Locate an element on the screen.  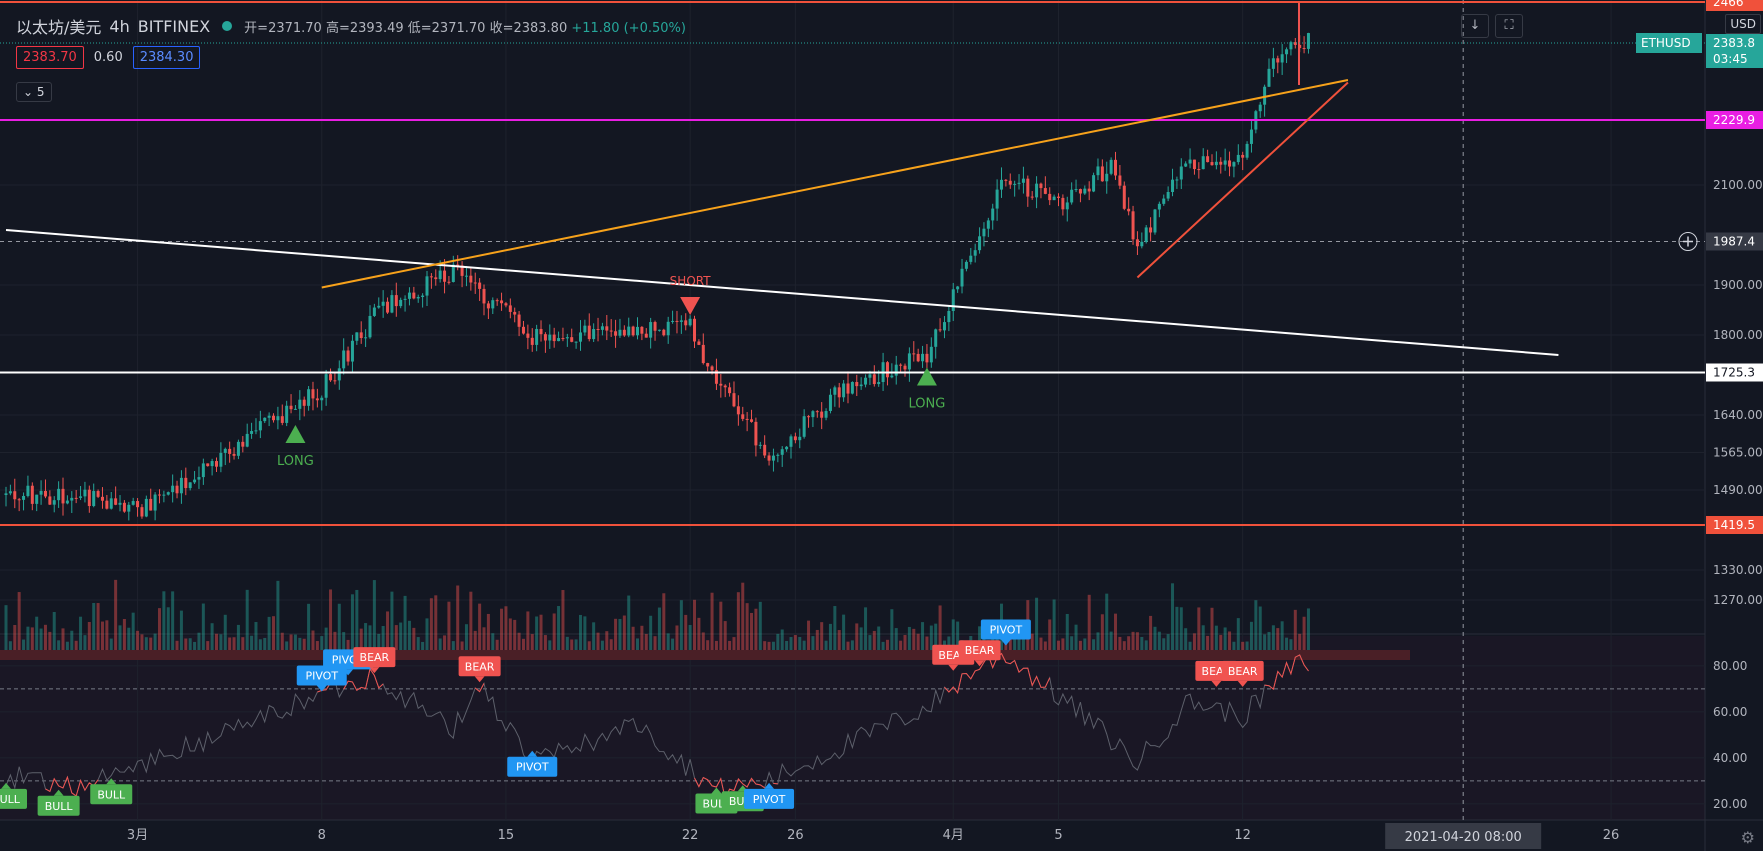
signal-marker-box is located at coordinates (321, 675).